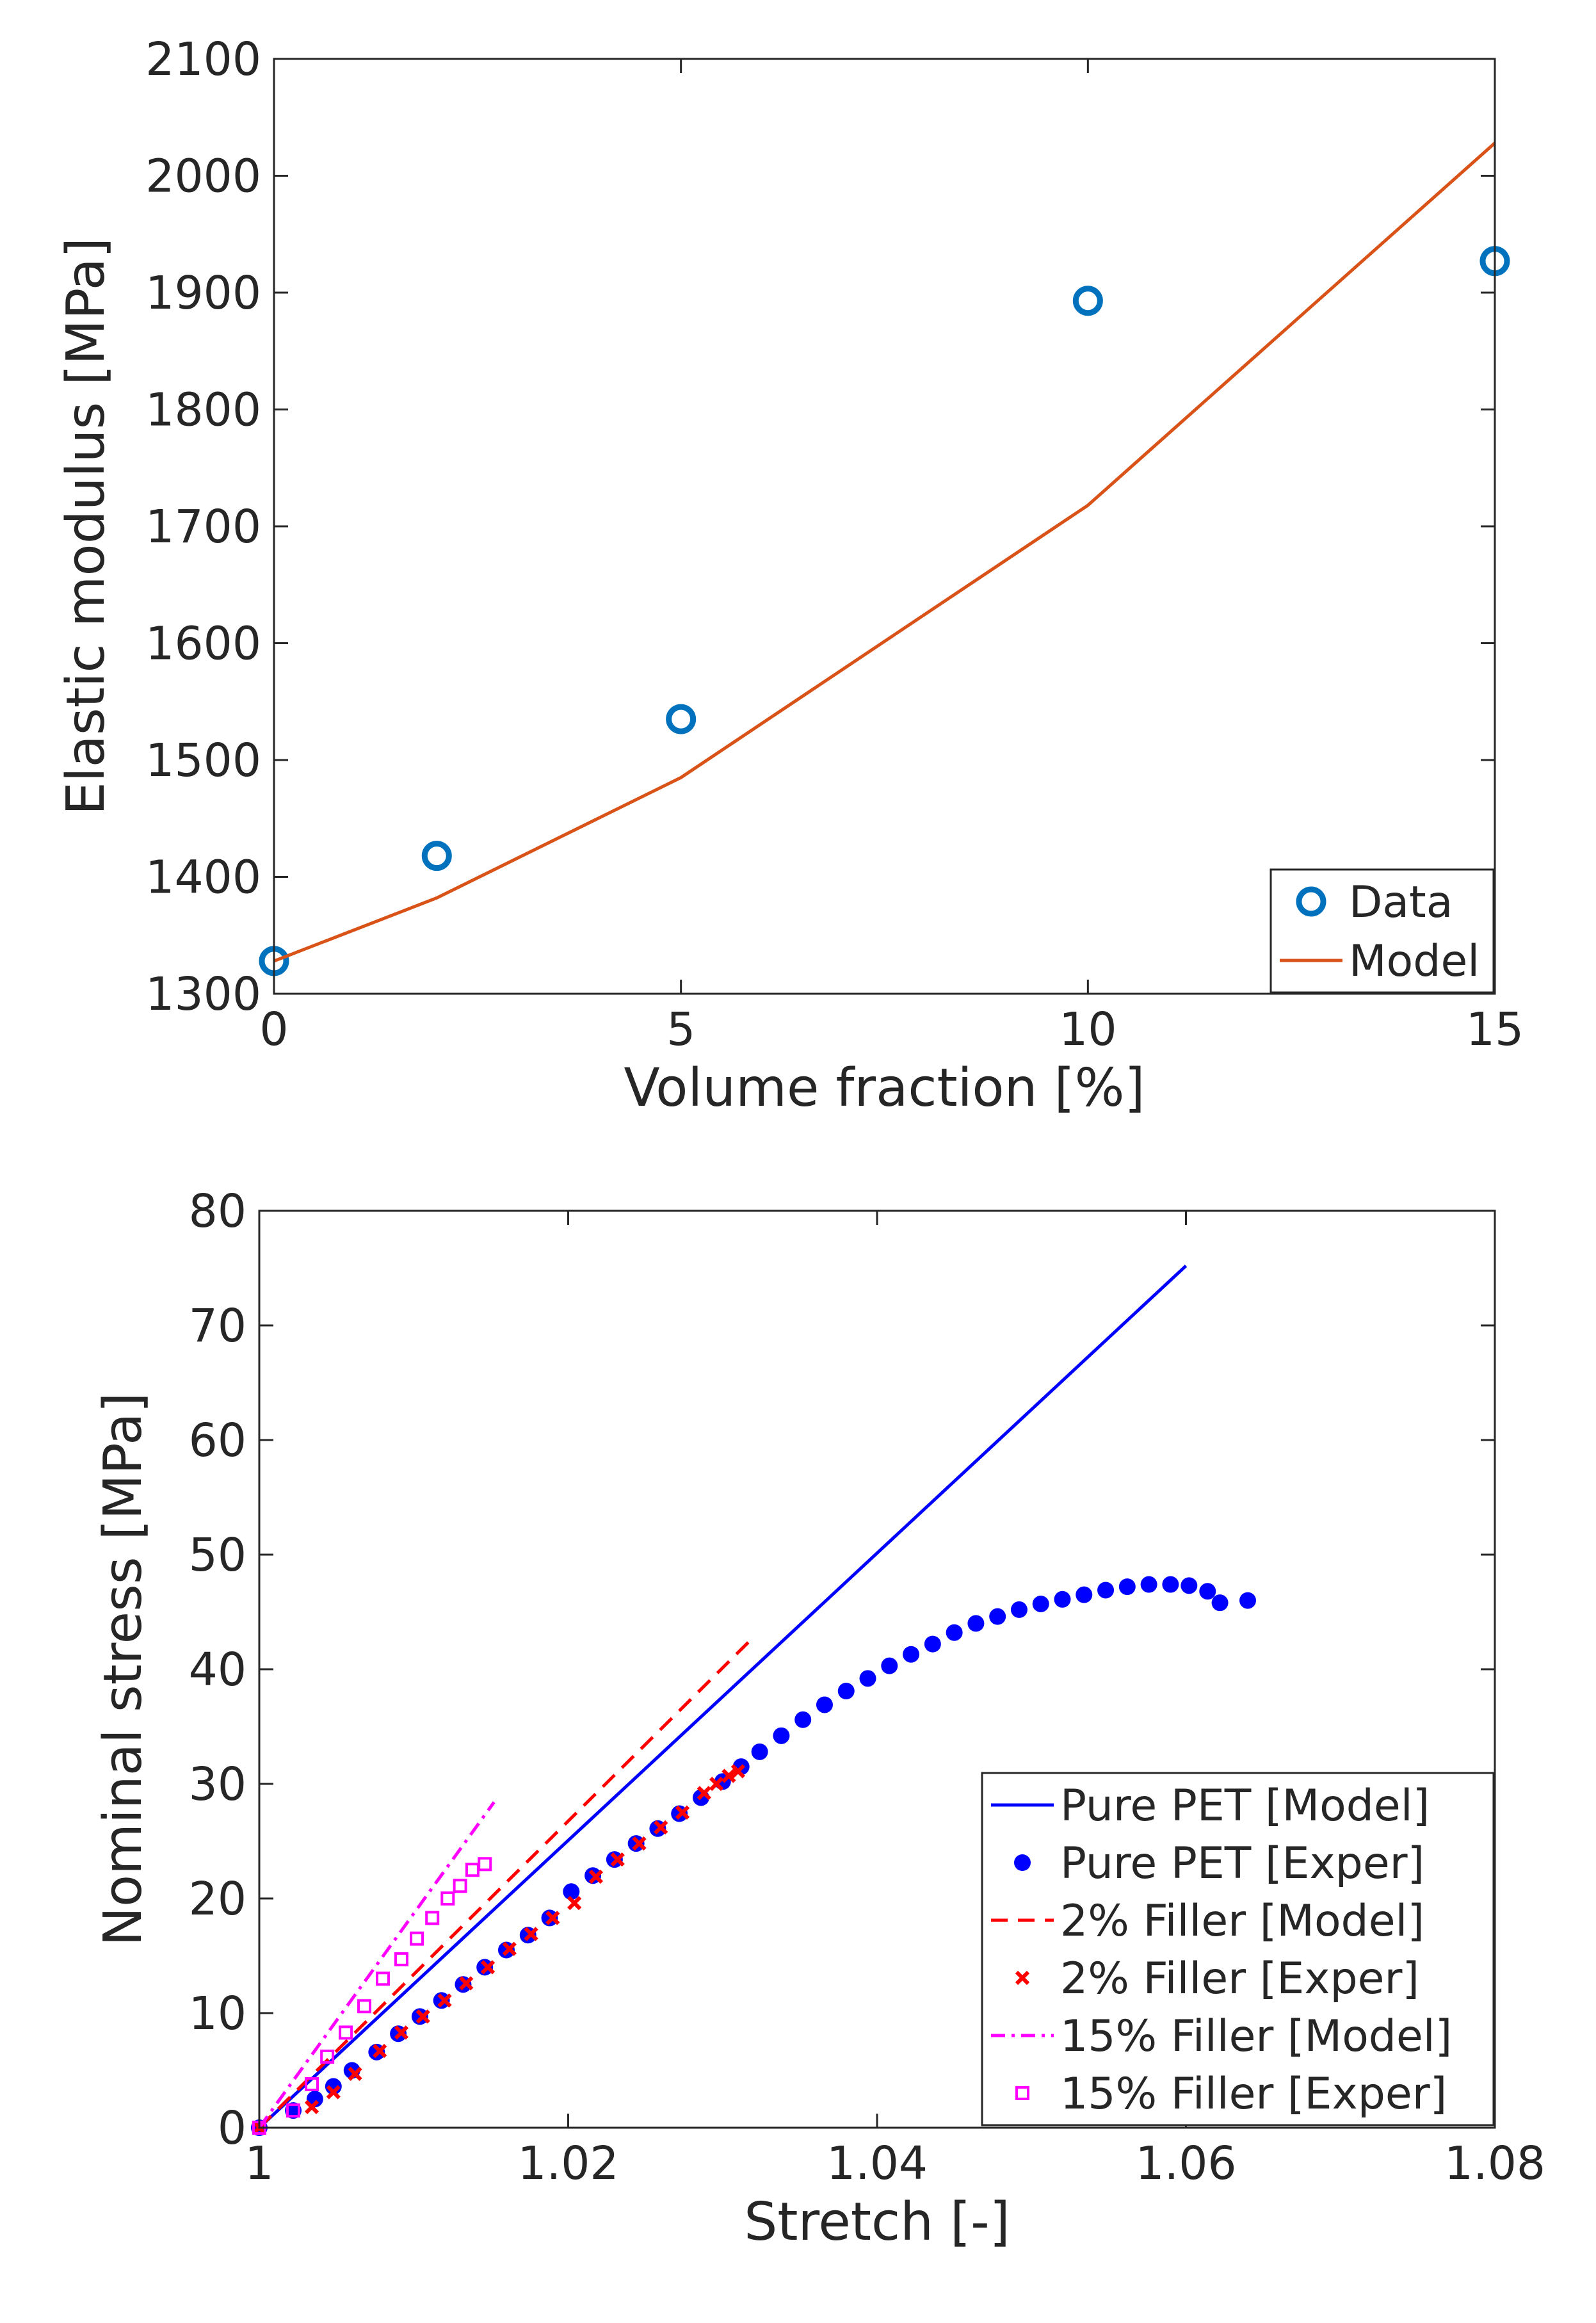 The height and width of the screenshot is (2323, 1596). I want to click on c2-legend-box, so click(1238, 1949).